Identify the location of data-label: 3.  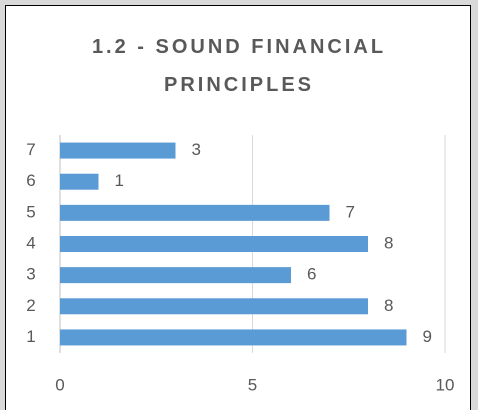
(196, 149).